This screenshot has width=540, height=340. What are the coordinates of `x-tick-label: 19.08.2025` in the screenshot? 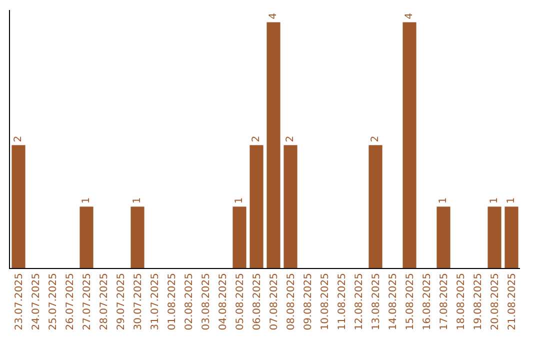 It's located at (478, 301).